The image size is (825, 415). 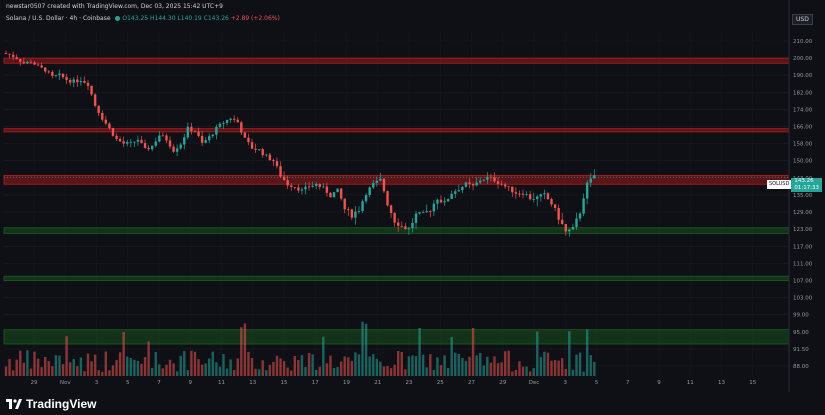 I want to click on price-tick-label: 95.00, so click(x=801, y=333).